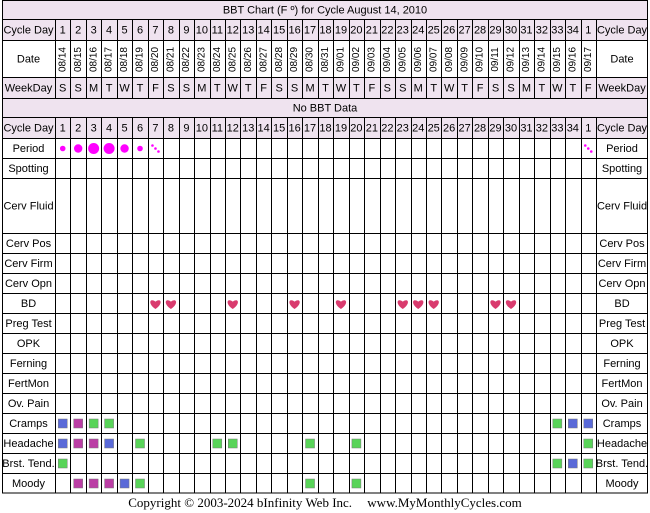 This screenshot has height=513, width=650. What do you see at coordinates (325, 108) in the screenshot?
I see `no-data-label: No BBT Data` at bounding box center [325, 108].